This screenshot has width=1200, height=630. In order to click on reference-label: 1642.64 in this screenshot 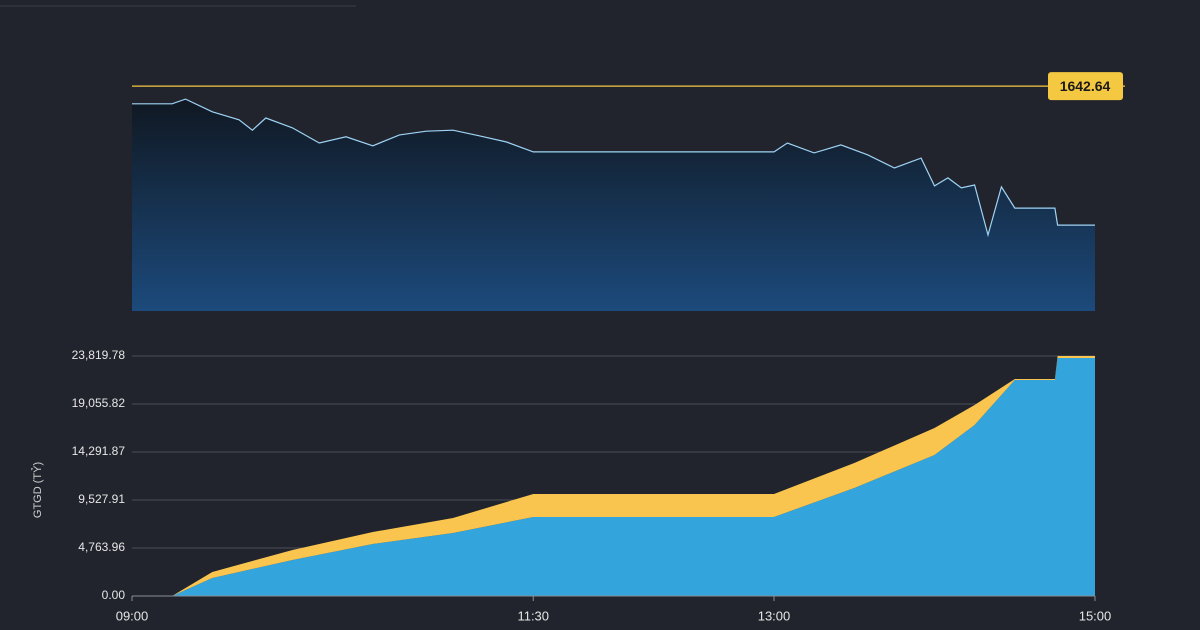, I will do `click(1085, 86)`.